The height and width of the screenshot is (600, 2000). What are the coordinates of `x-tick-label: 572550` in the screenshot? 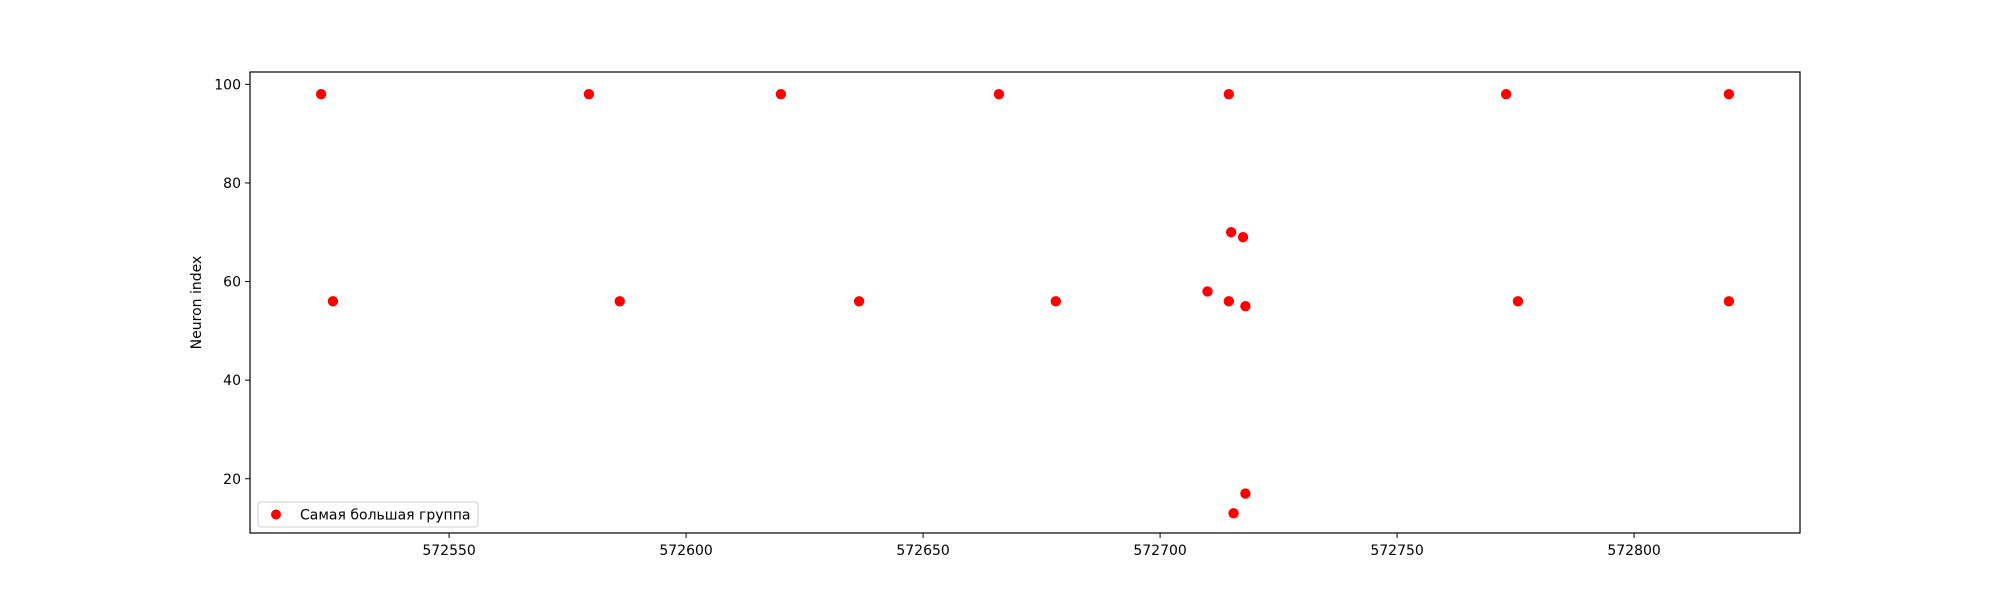 It's located at (448, 551).